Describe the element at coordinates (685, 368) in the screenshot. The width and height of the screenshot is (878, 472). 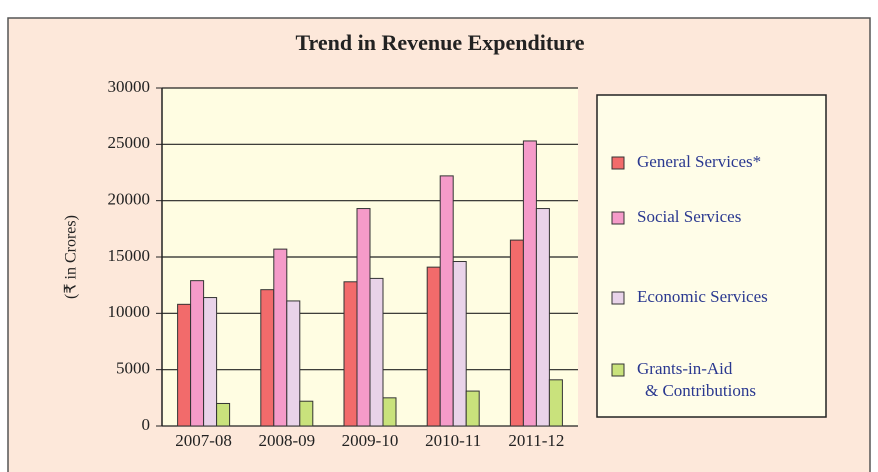
I see `legend-label-line: Grants-in-Aid` at that location.